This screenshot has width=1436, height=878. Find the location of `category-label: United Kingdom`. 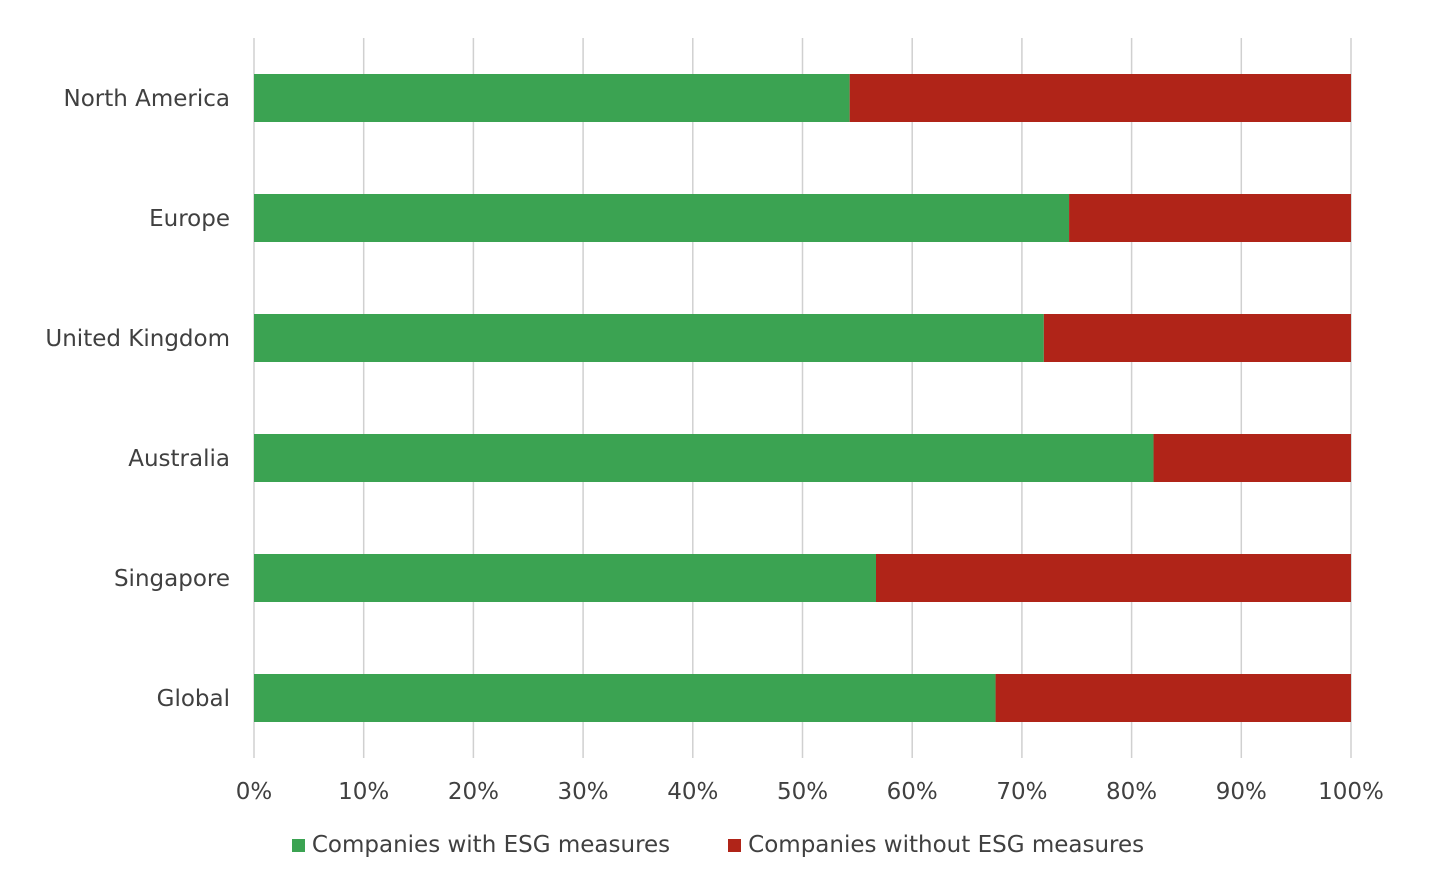

category-label: United Kingdom is located at coordinates (137, 339).